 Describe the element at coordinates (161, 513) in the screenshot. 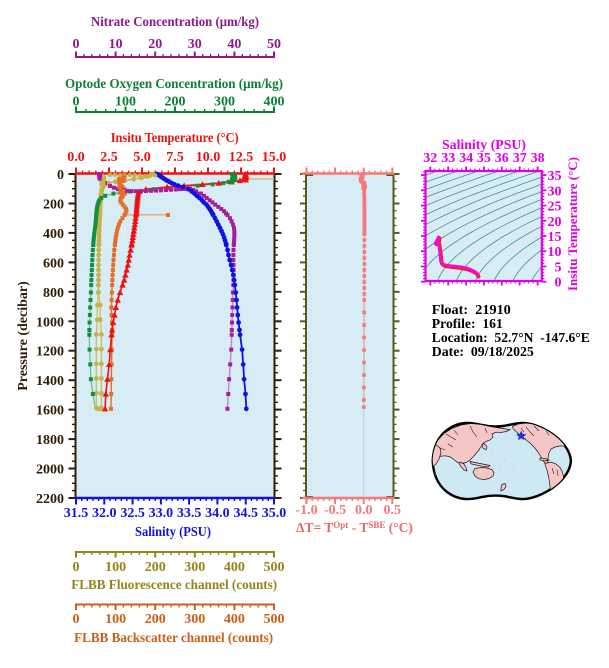

I see `svg-text: 33.0` at that location.